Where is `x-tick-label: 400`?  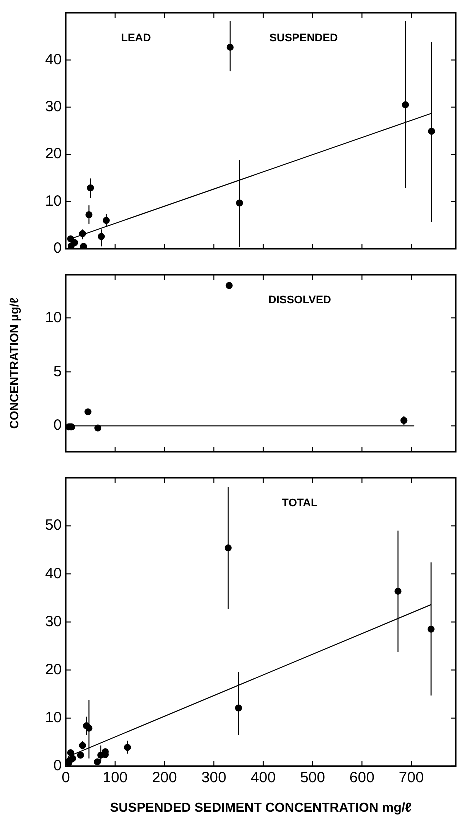 x-tick-label: 400 is located at coordinates (263, 778).